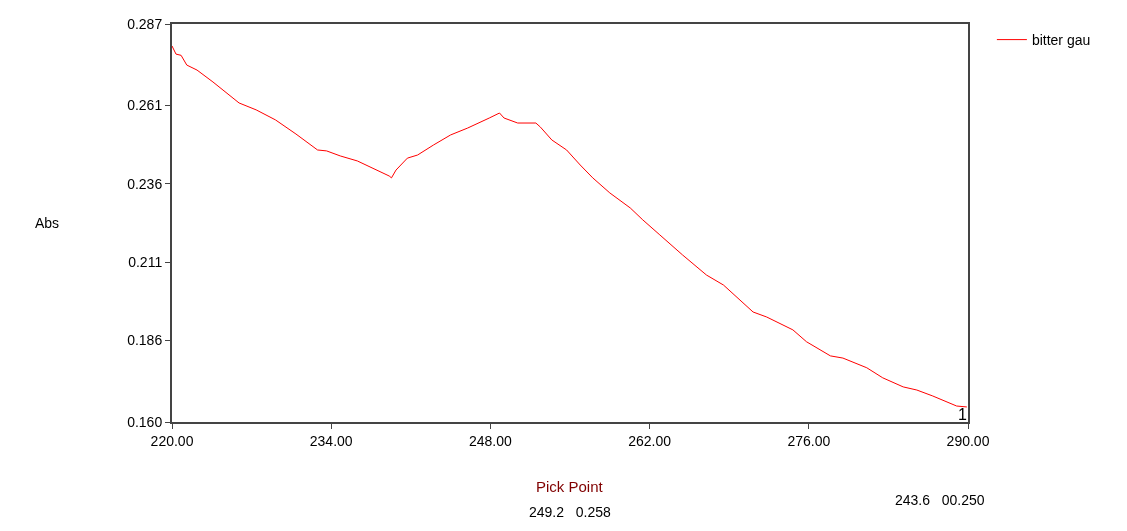 This screenshot has height=531, width=1127. What do you see at coordinates (145, 105) in the screenshot?
I see `y-tick-label: 0.261` at bounding box center [145, 105].